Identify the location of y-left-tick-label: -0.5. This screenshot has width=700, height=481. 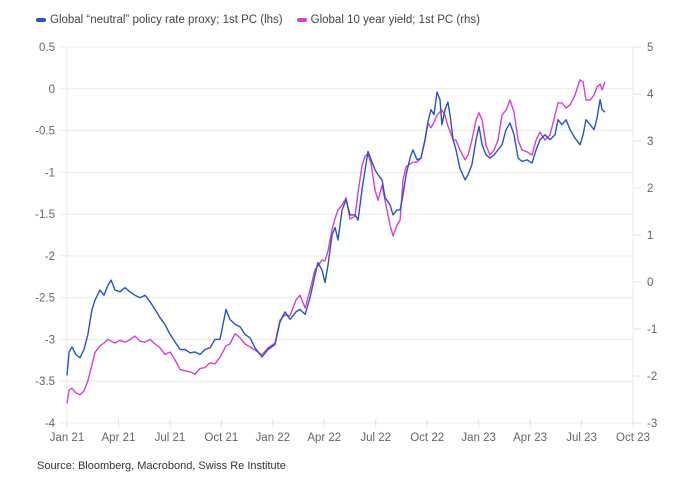
(45, 132).